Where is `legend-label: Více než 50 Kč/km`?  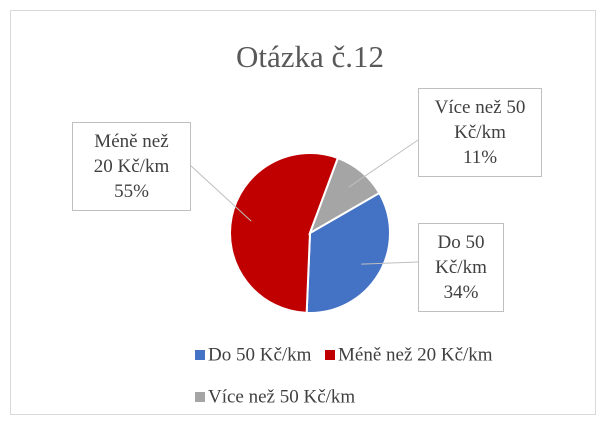 legend-label: Více než 50 Kč/km is located at coordinates (281, 396).